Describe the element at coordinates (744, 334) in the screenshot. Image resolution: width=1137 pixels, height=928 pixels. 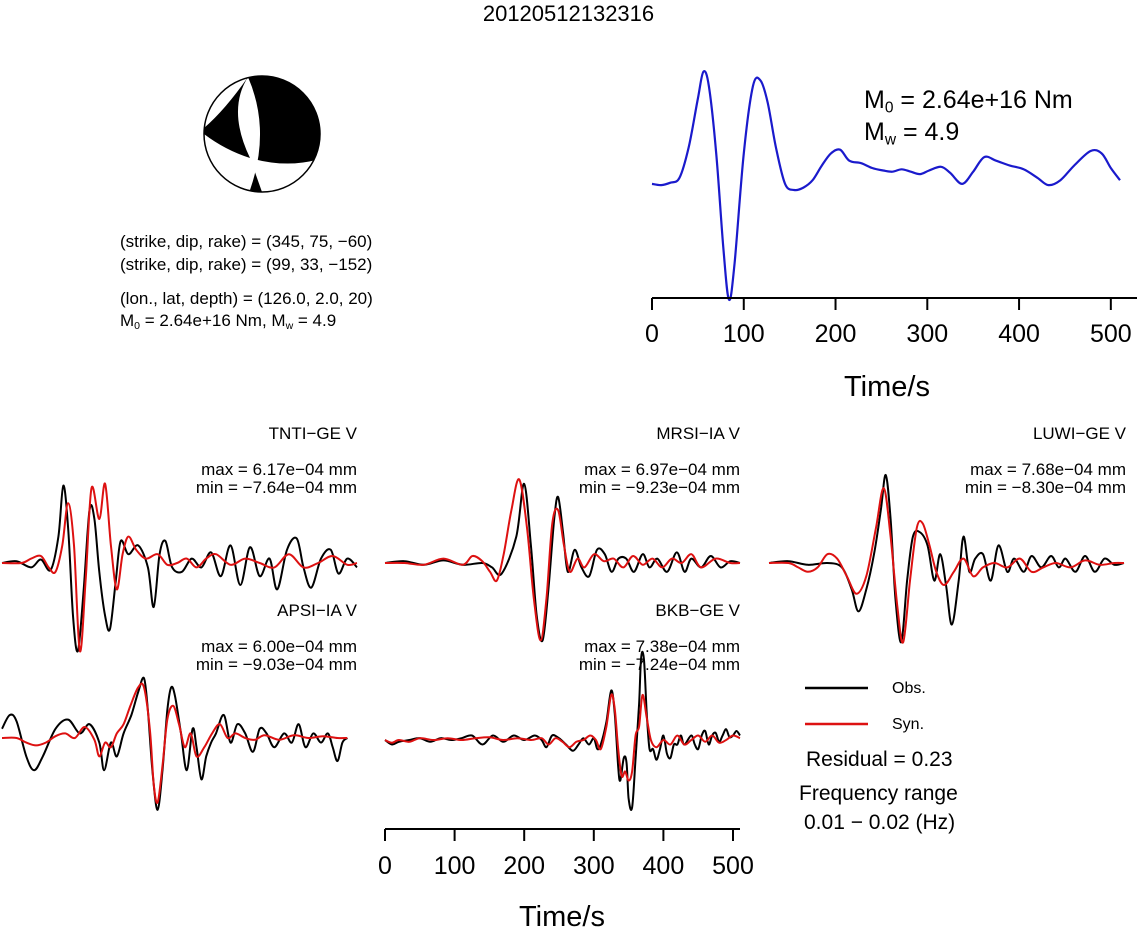
I see `stf-tick-label: 100` at that location.